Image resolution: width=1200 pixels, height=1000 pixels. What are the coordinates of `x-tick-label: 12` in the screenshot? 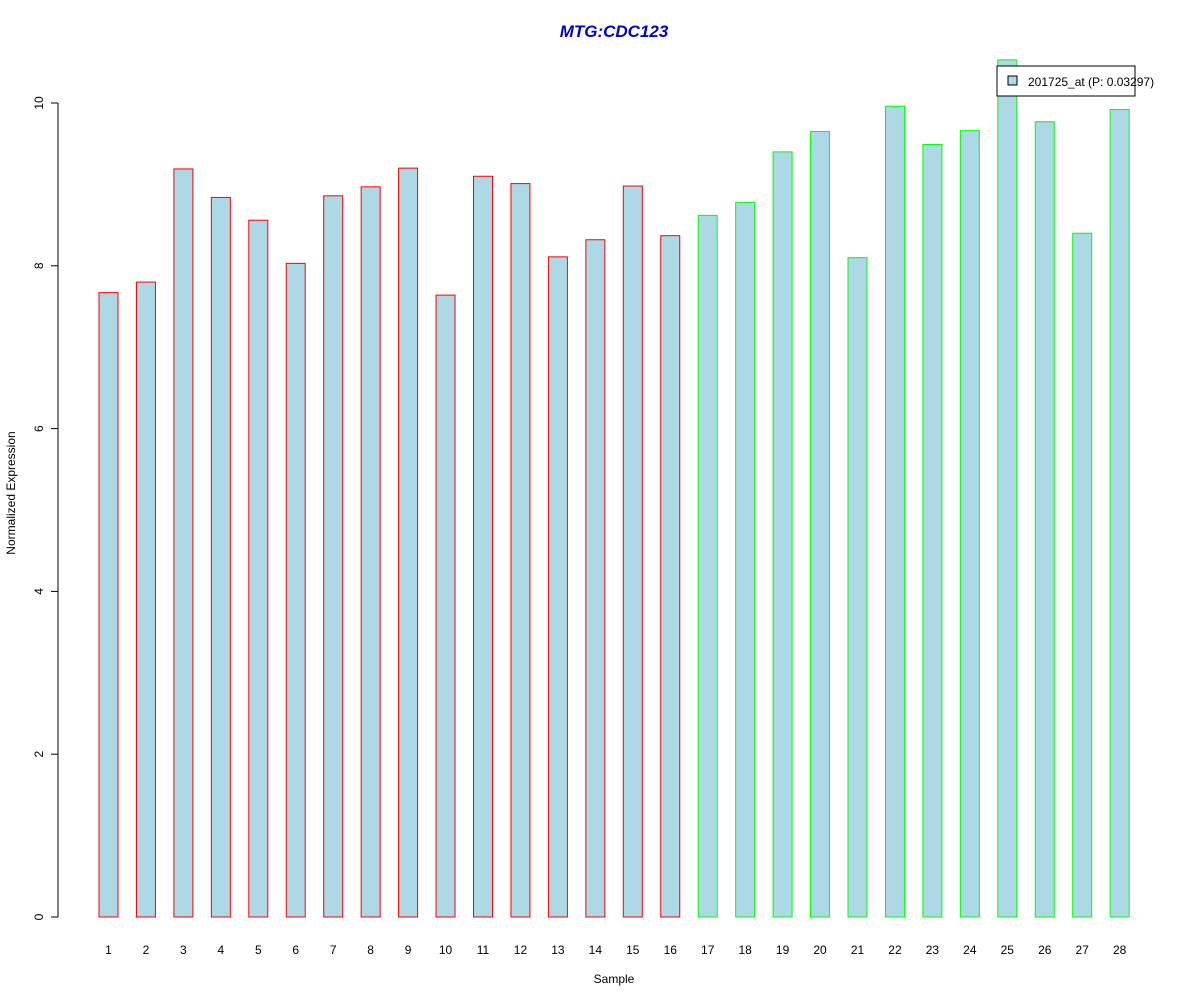 It's located at (521, 950).